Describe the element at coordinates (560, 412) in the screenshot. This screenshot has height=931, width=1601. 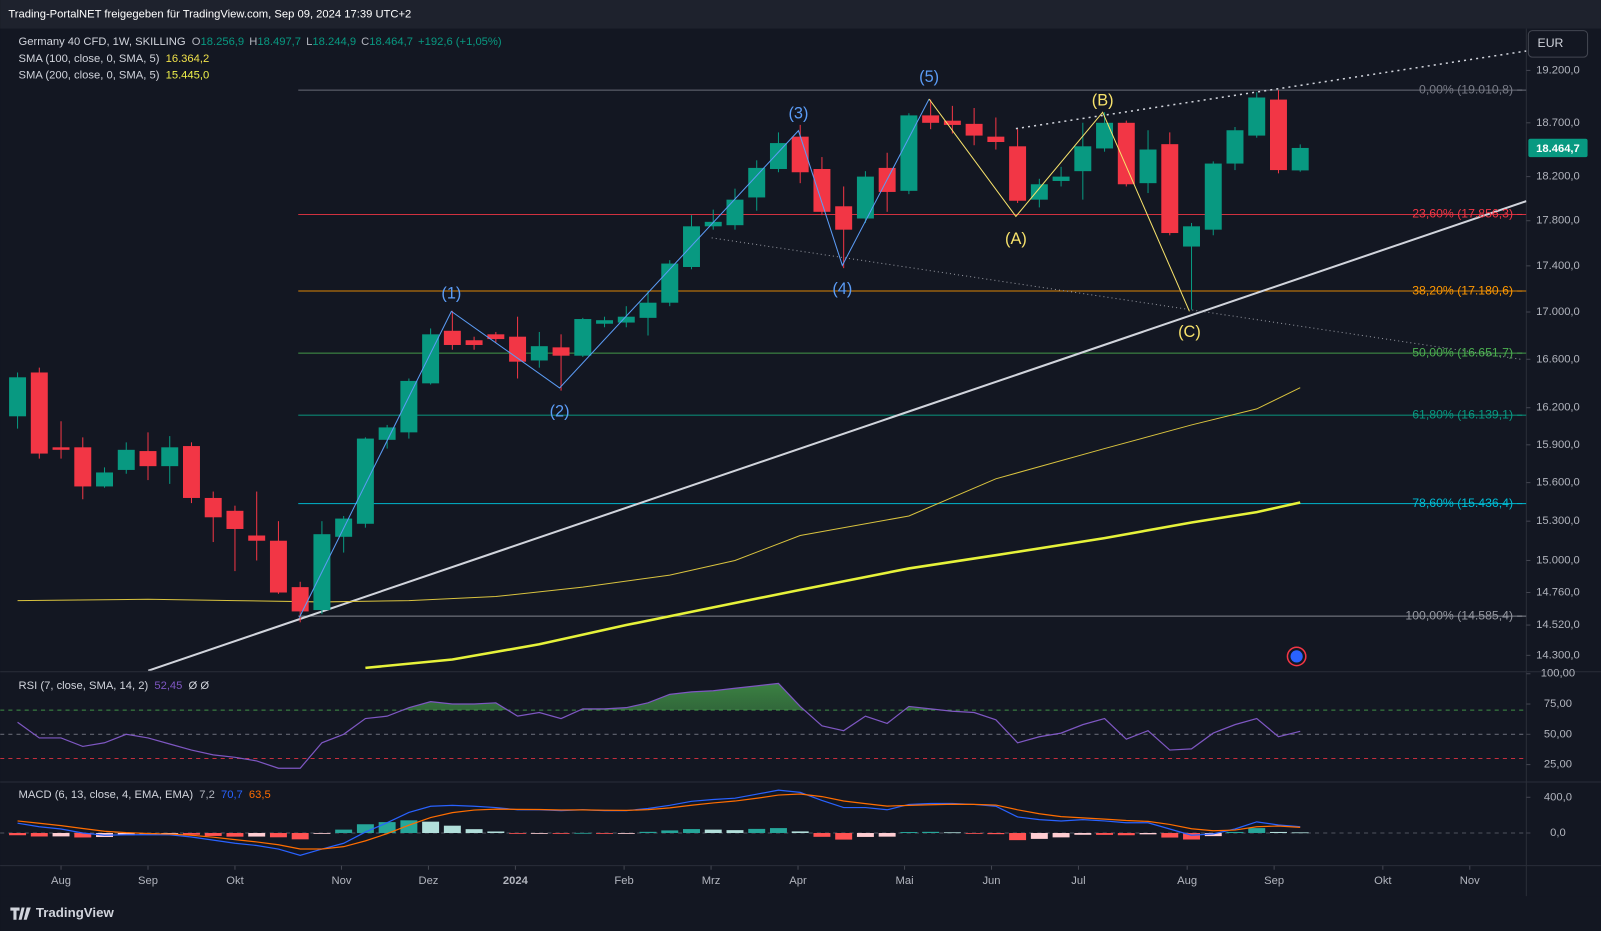
I see `wave-label: (2)` at that location.